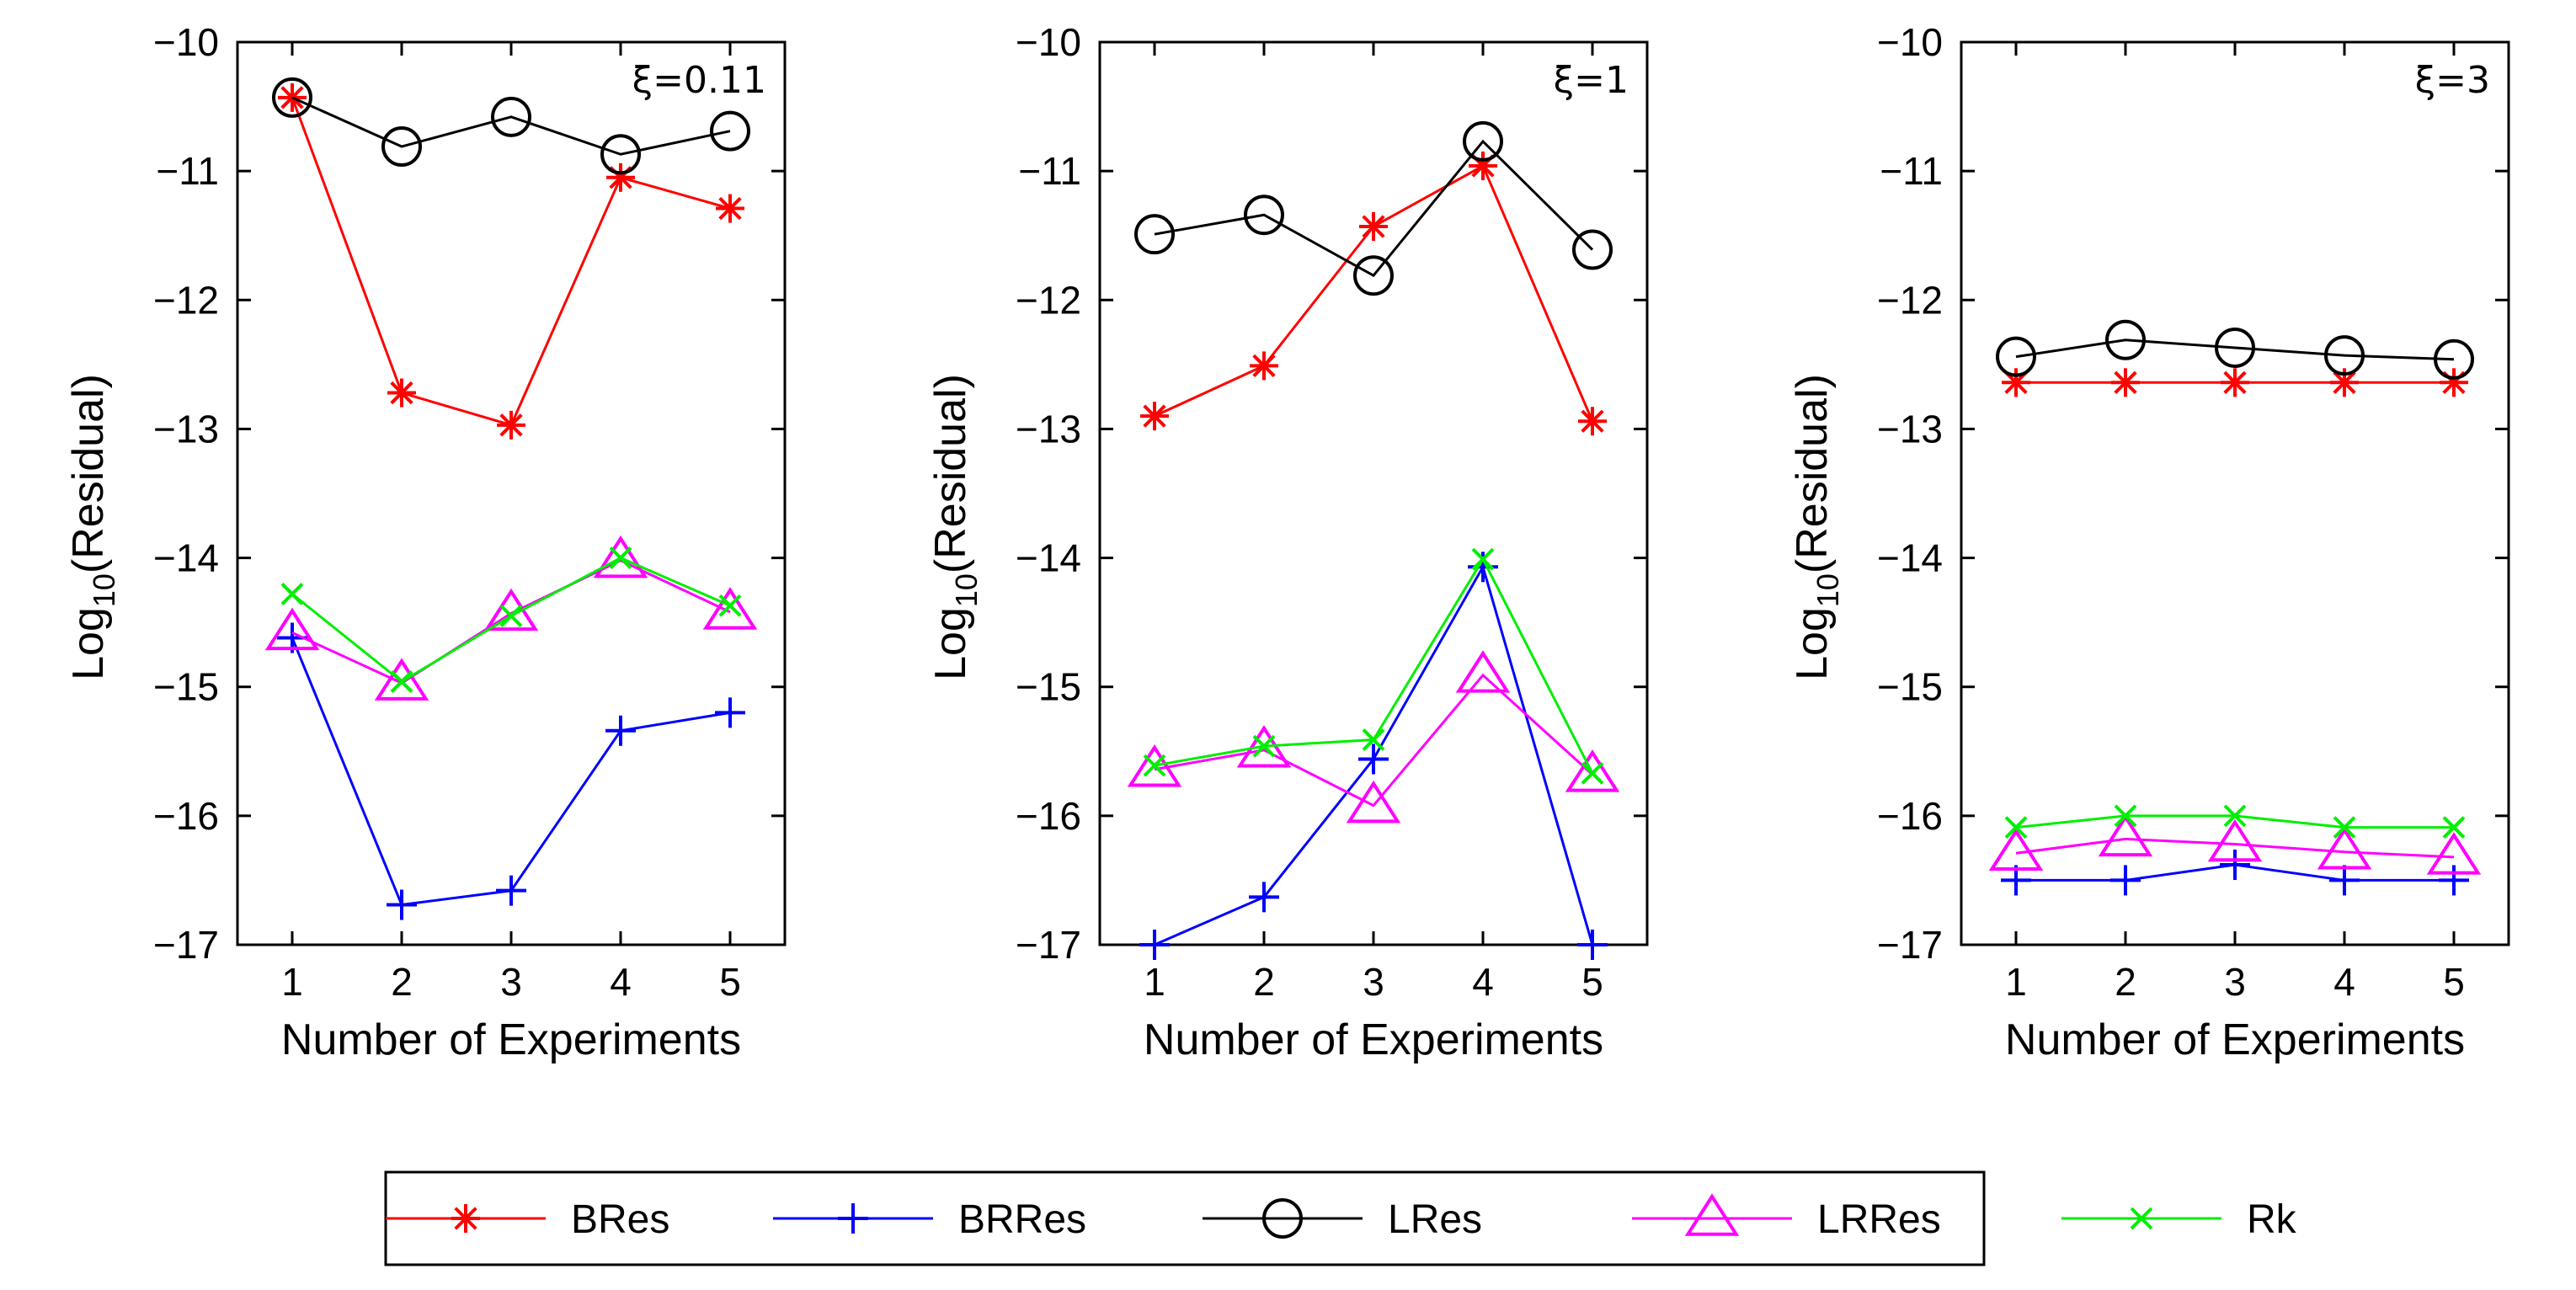  Describe the element at coordinates (2452, 80) in the screenshot. I see `xi-annotation: ξ=3` at that location.